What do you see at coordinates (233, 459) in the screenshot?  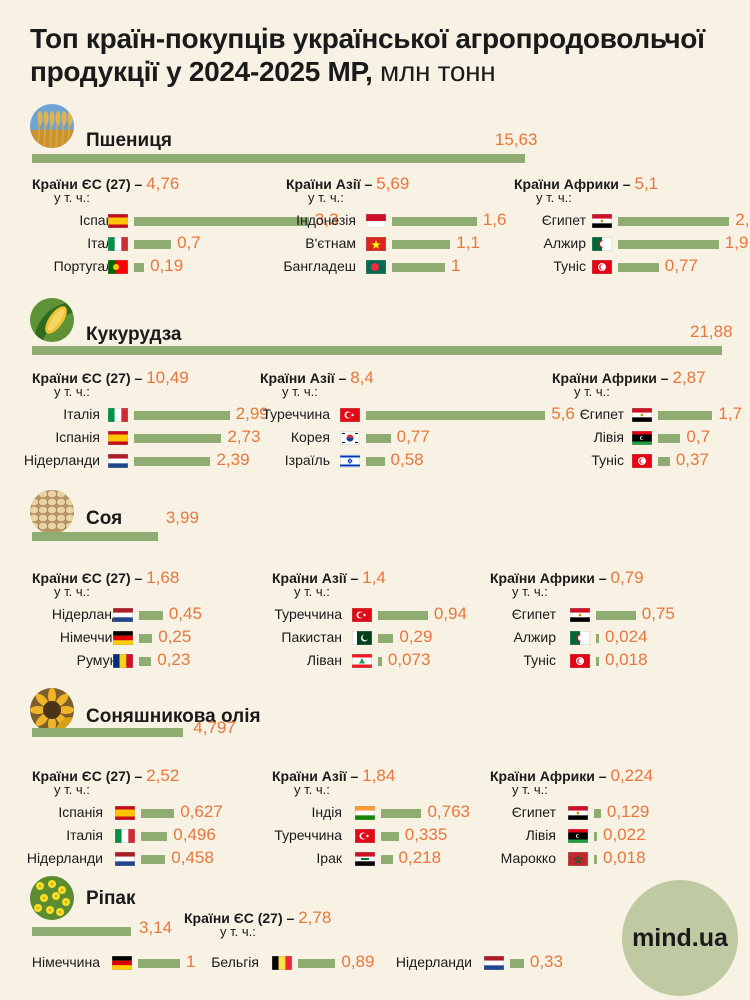 I see `country-value: 2,39` at bounding box center [233, 459].